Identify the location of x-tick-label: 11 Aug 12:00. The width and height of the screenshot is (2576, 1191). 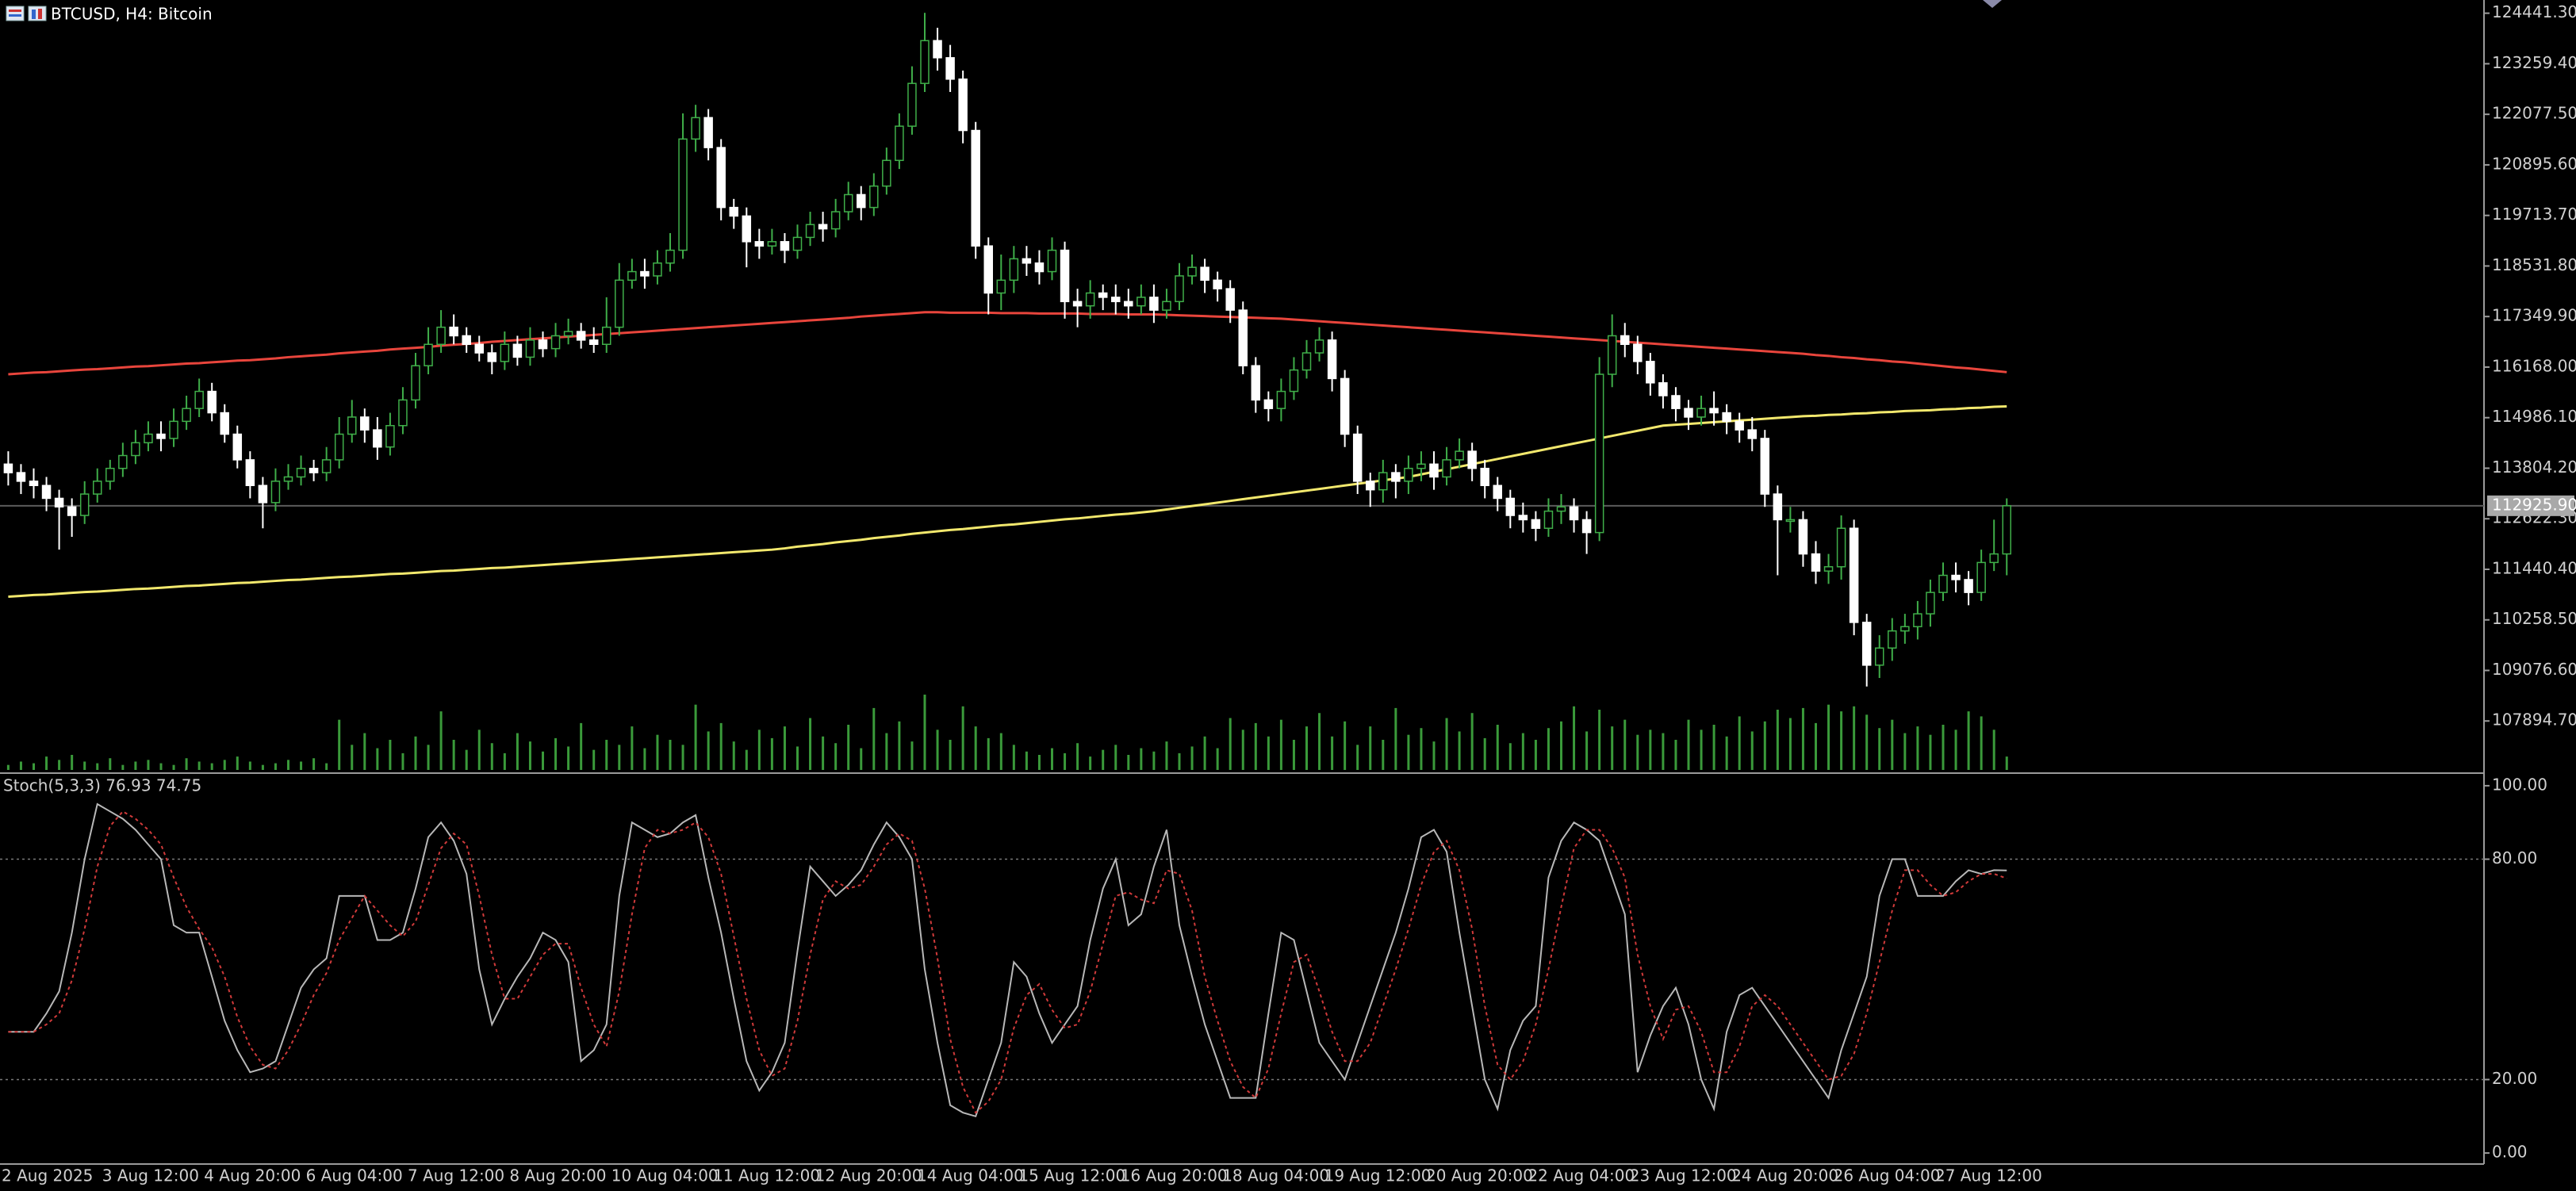
(767, 1175).